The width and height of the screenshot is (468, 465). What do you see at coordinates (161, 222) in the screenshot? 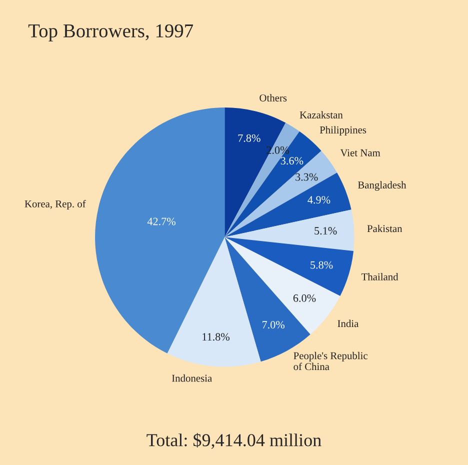
I see `data-label: 42.7%` at bounding box center [161, 222].